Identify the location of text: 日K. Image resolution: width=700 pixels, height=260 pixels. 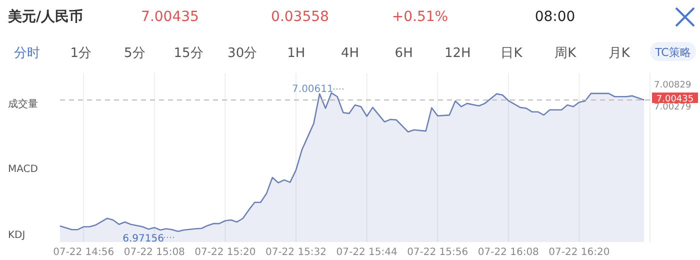
(511, 53).